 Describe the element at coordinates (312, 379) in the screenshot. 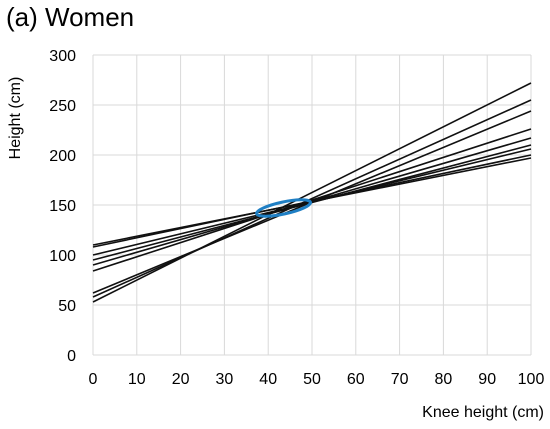

I see `x-tick-label: 50` at that location.